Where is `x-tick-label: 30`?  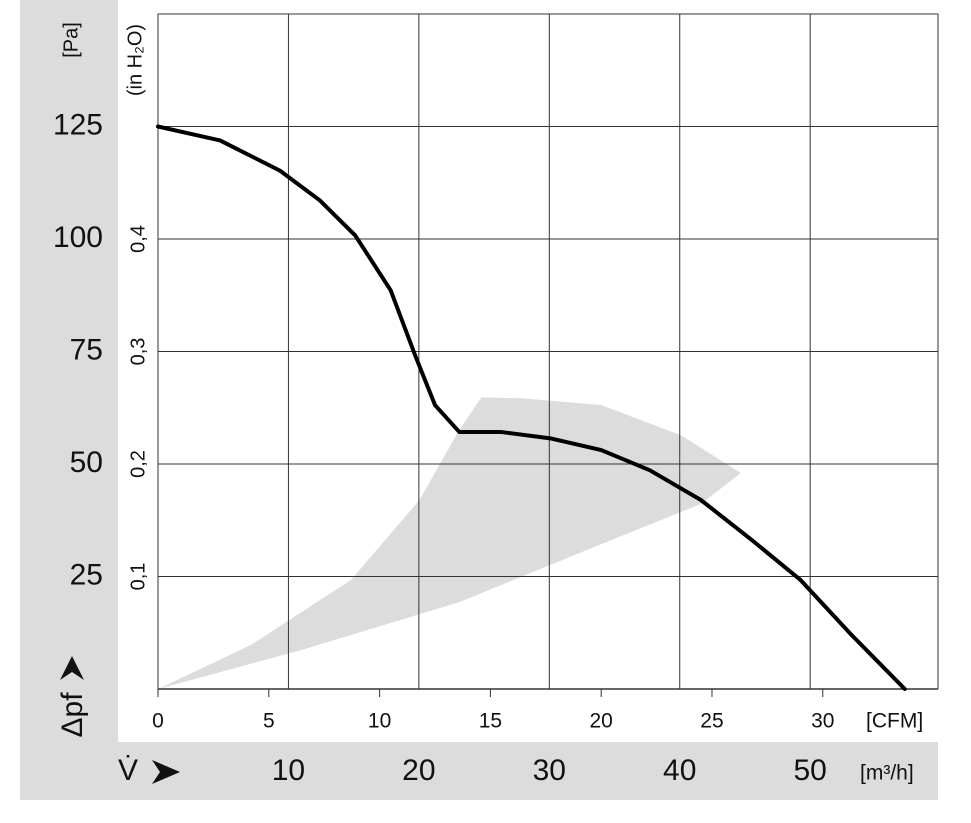 x-tick-label: 30 is located at coordinates (822, 721).